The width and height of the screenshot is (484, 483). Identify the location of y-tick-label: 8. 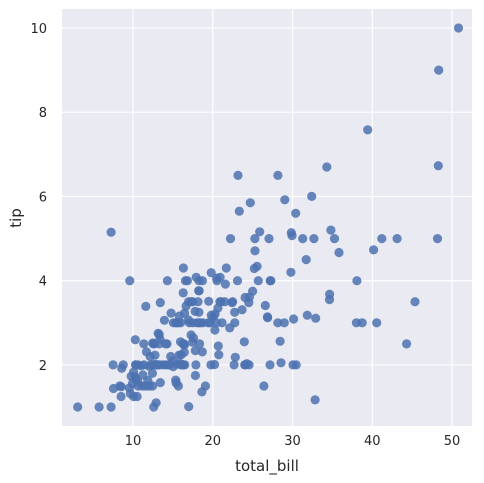
(43, 113).